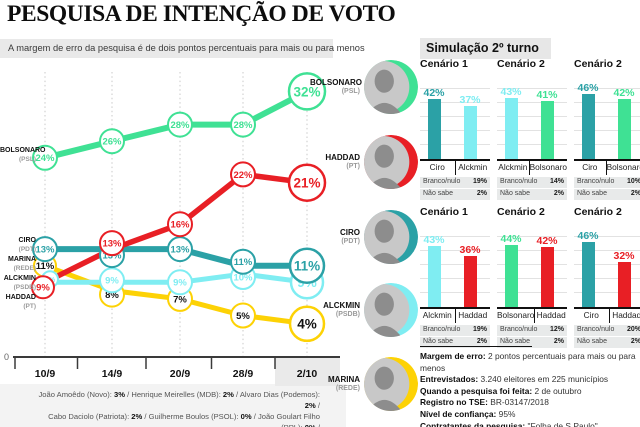 The image size is (640, 427). What do you see at coordinates (455, 316) in the screenshot?
I see `bar-candidate-names: Alckmin Haddad` at bounding box center [455, 316].